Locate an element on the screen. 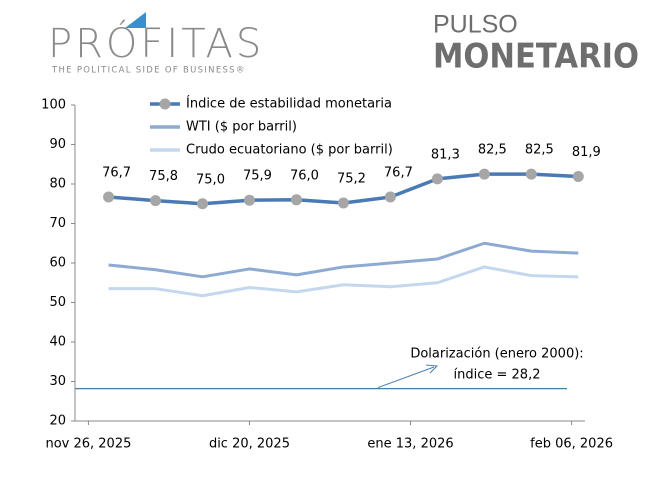 The image size is (648, 481). data-label: 76,0 is located at coordinates (304, 175).